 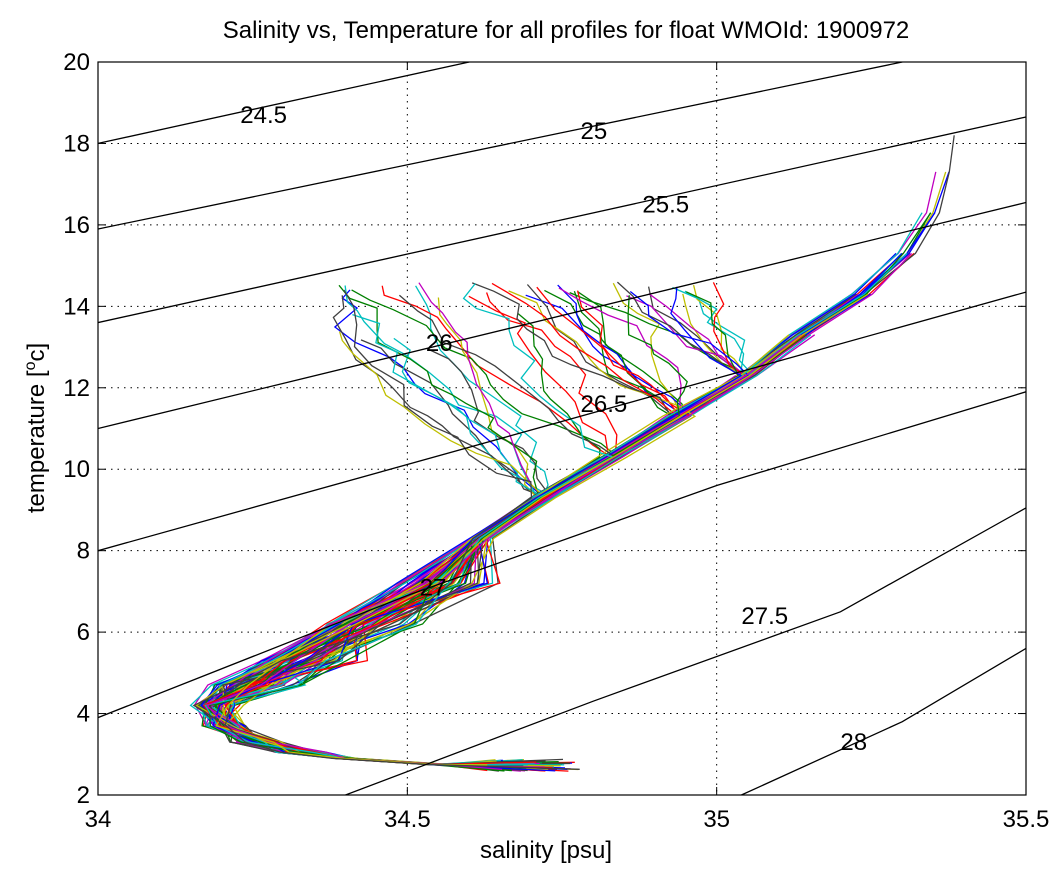 What do you see at coordinates (76, 388) in the screenshot?
I see `y-tick-label: 12` at bounding box center [76, 388].